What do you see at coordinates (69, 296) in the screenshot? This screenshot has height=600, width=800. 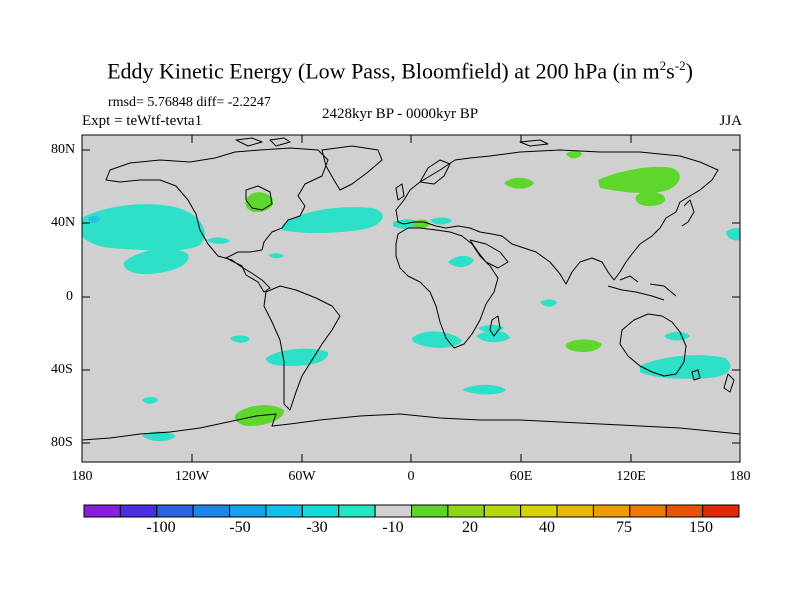 I see `lat-label-0: 0` at bounding box center [69, 296].